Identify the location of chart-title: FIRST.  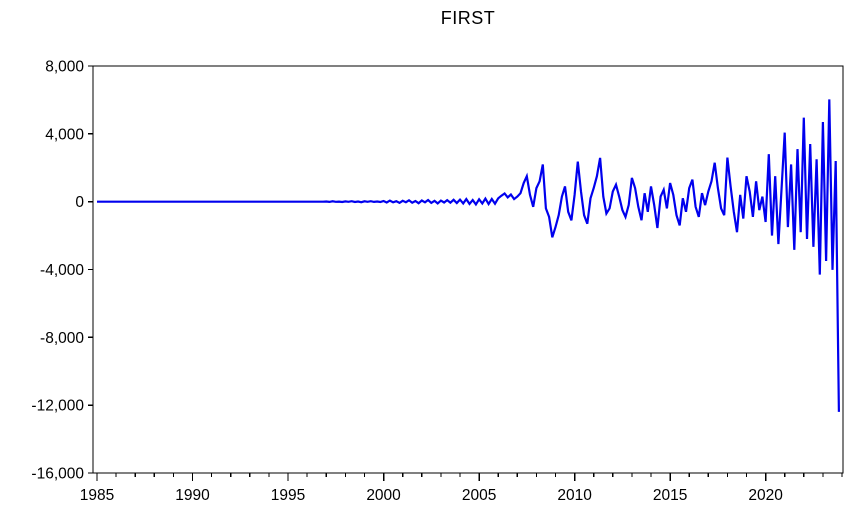
(468, 18).